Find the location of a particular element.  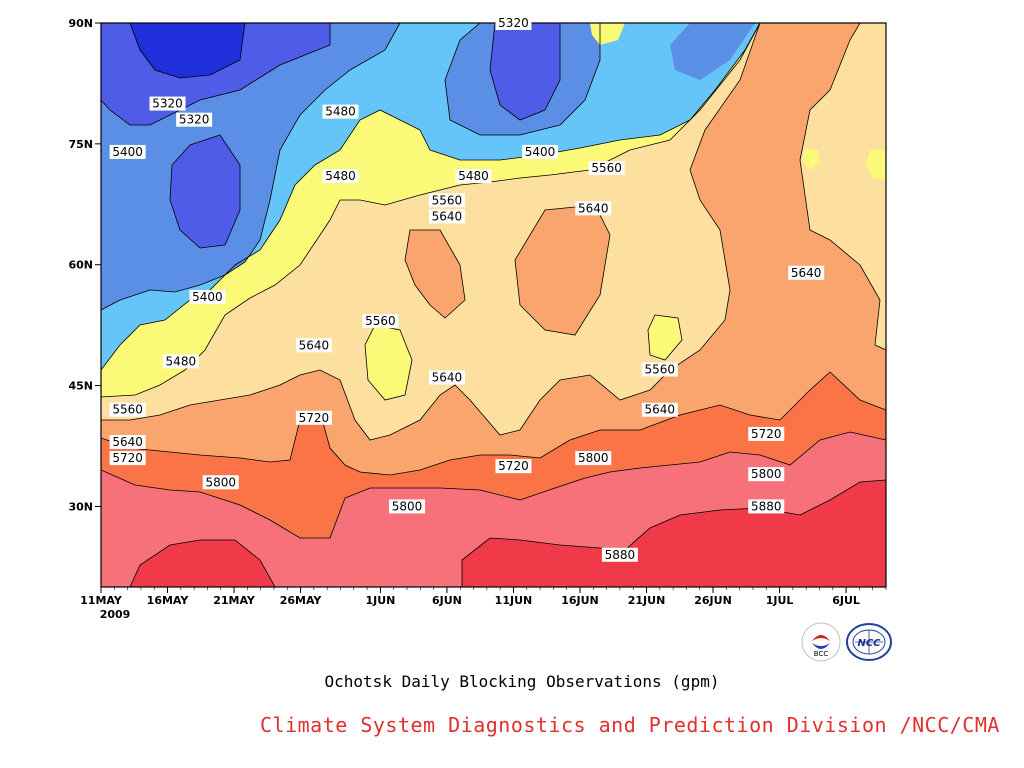

x-tick-label: 26MAY is located at coordinates (301, 600).